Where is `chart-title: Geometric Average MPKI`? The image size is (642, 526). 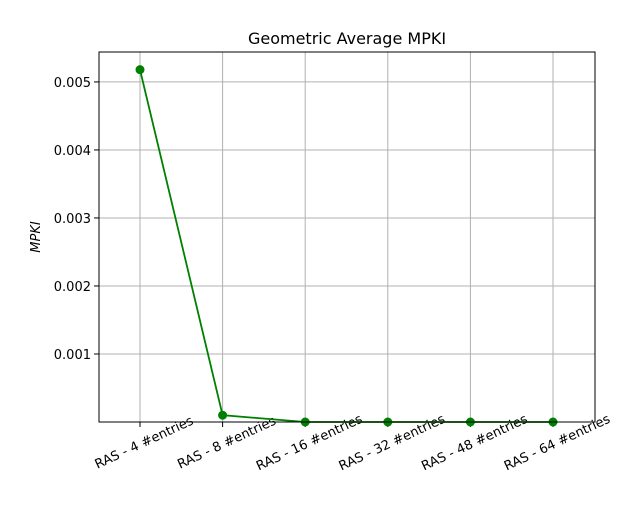
chart-title: Geometric Average MPKI is located at coordinates (347, 38).